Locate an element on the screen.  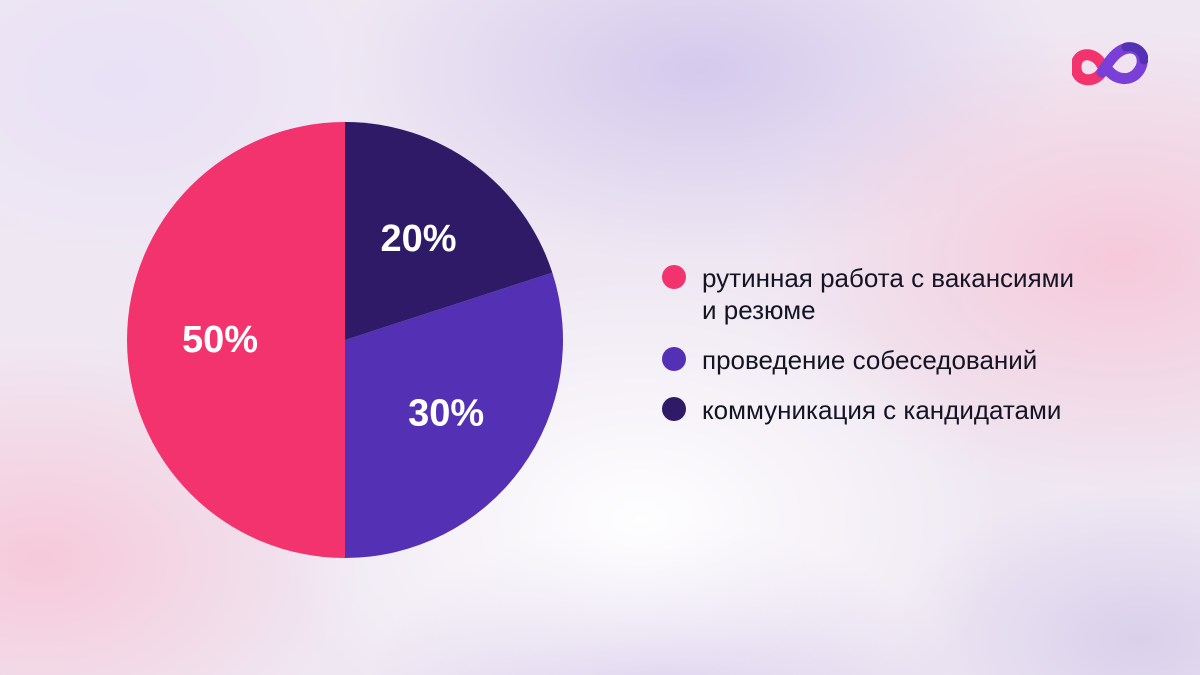
legend-label: рутинная работа с вакансиями и резюме is located at coordinates (888, 294).